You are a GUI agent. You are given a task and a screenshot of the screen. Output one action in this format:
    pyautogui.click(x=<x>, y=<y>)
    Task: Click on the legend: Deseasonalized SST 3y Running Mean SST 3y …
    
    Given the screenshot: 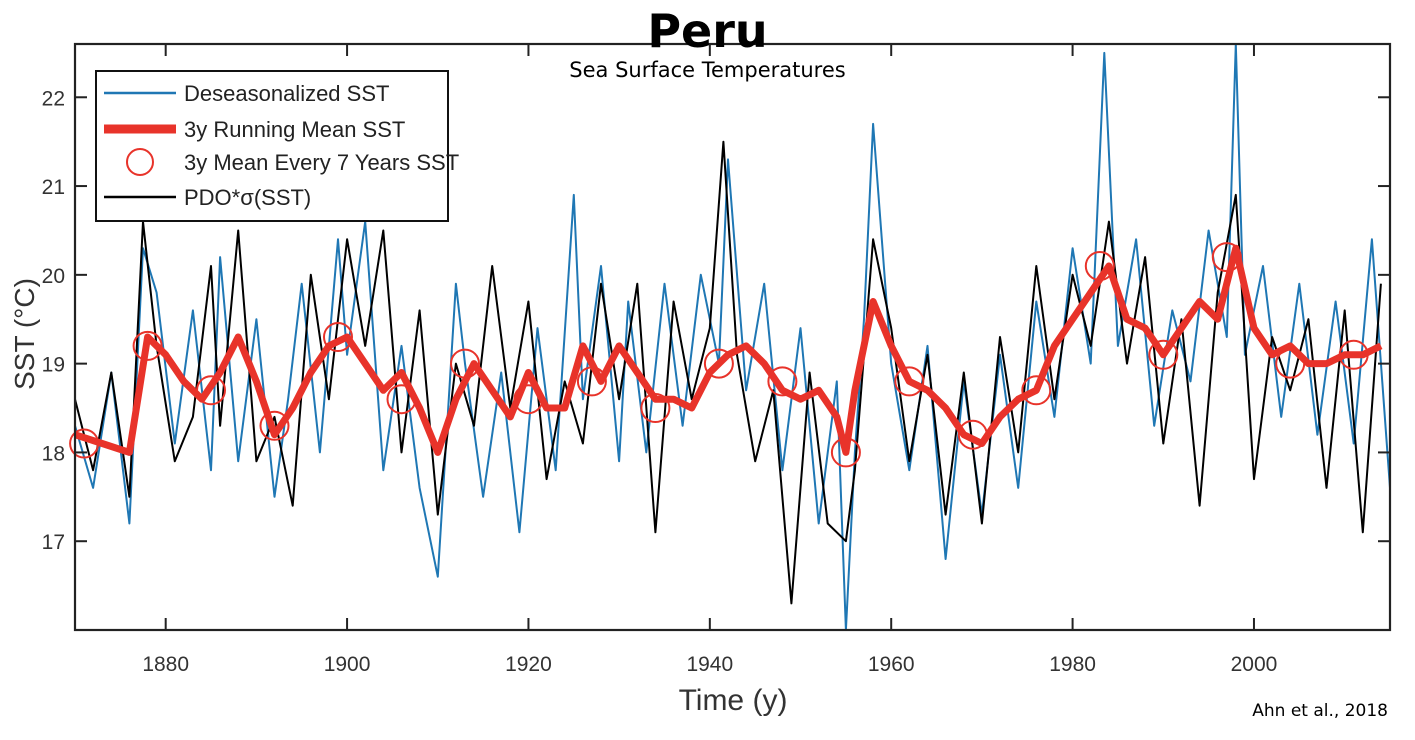 What is the action you would take?
    pyautogui.click(x=277, y=146)
    